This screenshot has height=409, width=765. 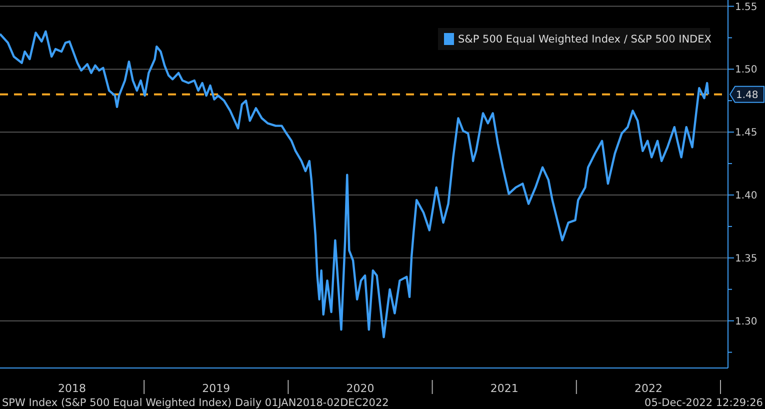 I want to click on y-tick-label: 1.50, so click(x=746, y=70).